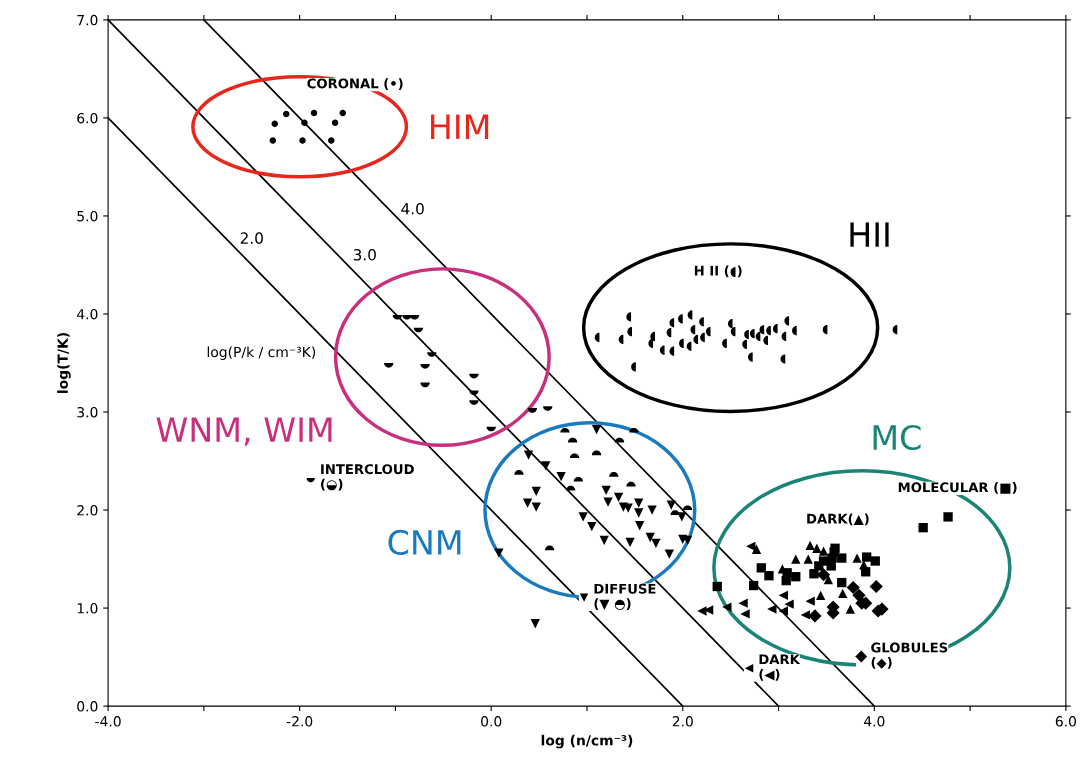  I want to click on legend-label: GLOBULES (◆), so click(909, 655).